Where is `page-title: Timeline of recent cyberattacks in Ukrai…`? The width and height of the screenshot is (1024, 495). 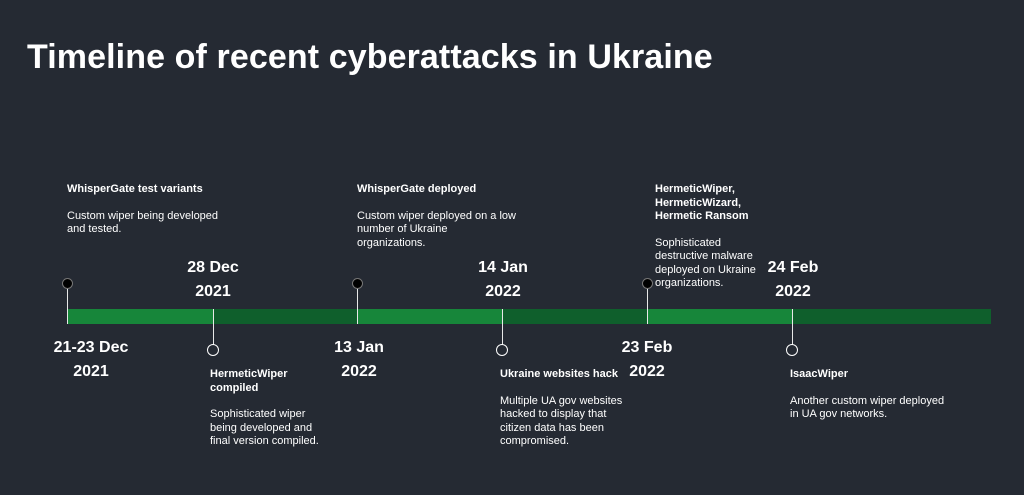 page-title: Timeline of recent cyberattacks in Ukrai… is located at coordinates (370, 57).